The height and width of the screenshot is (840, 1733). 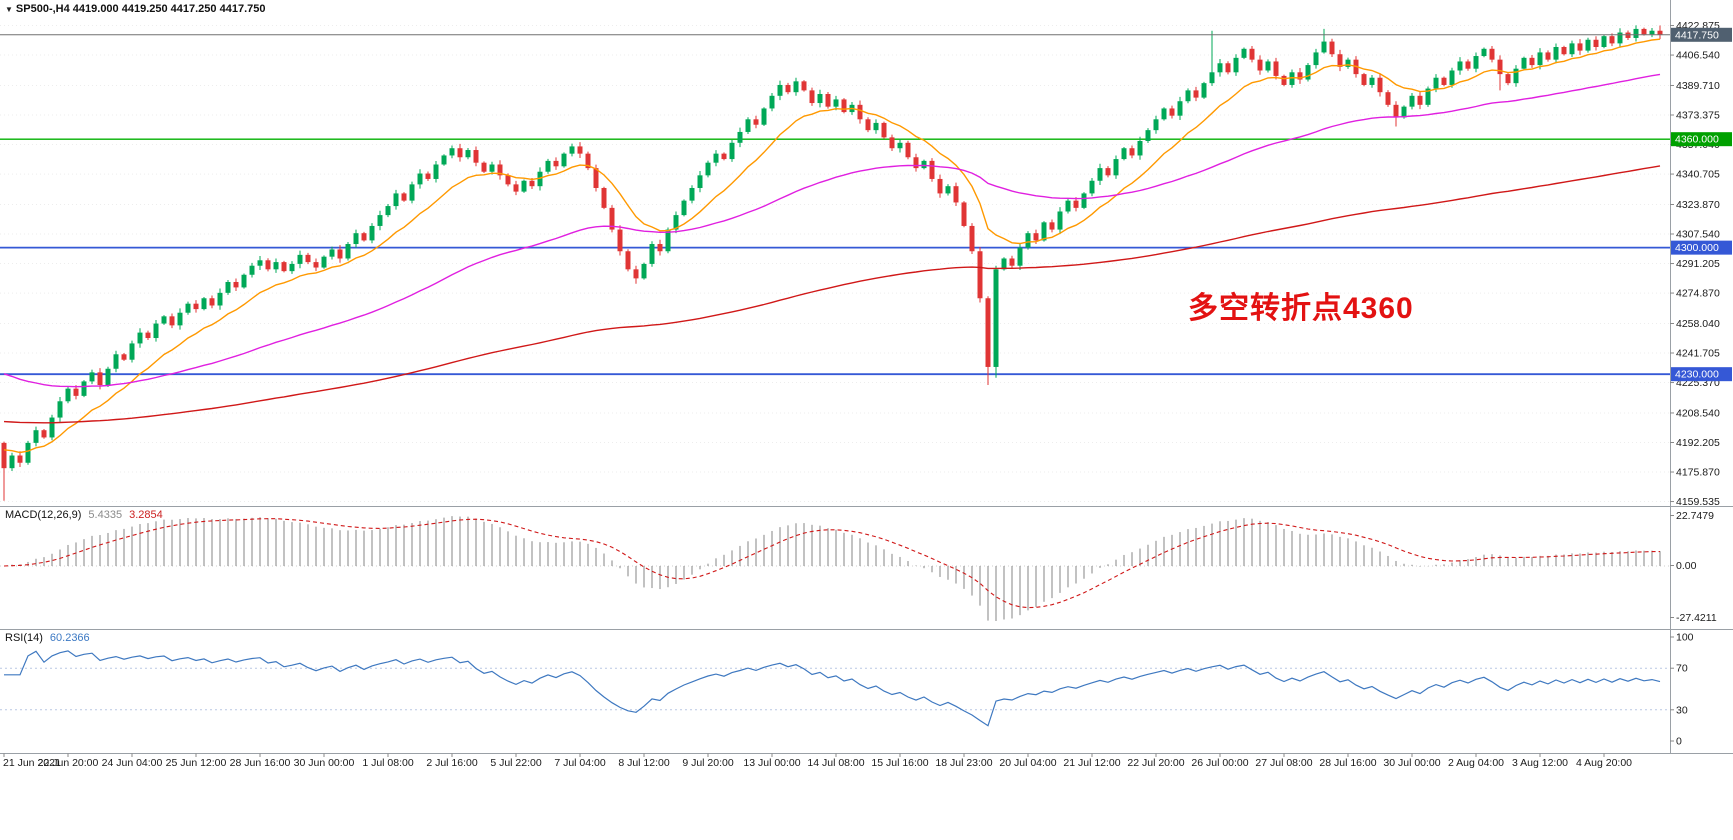 What do you see at coordinates (771, 763) in the screenshot?
I see `time-axis-label: 13 Jul 00:00` at bounding box center [771, 763].